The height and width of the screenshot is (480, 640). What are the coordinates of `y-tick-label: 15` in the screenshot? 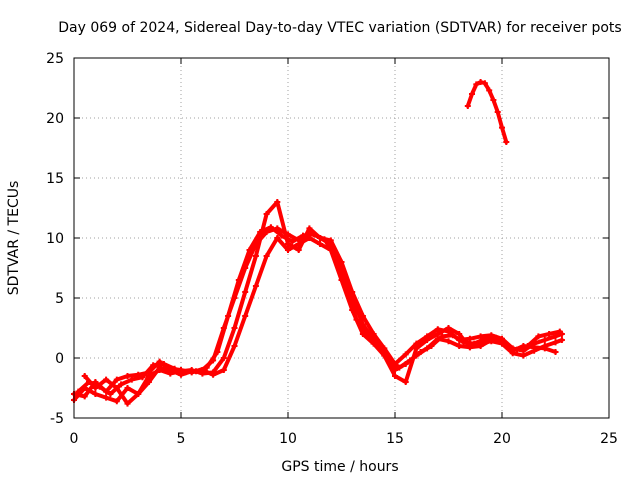 It's located at (55, 179).